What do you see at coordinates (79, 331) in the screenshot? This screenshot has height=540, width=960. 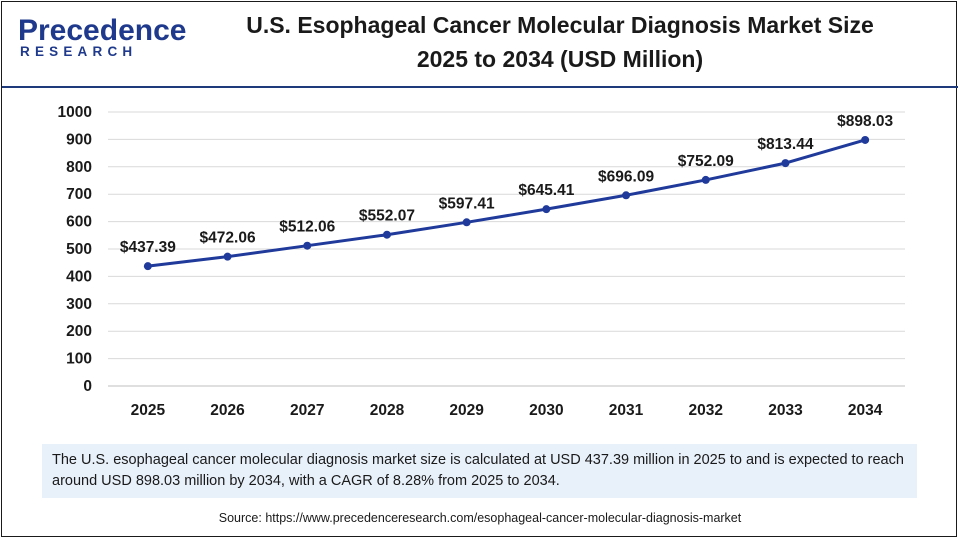 I see `y-tick-label: 200` at bounding box center [79, 331].